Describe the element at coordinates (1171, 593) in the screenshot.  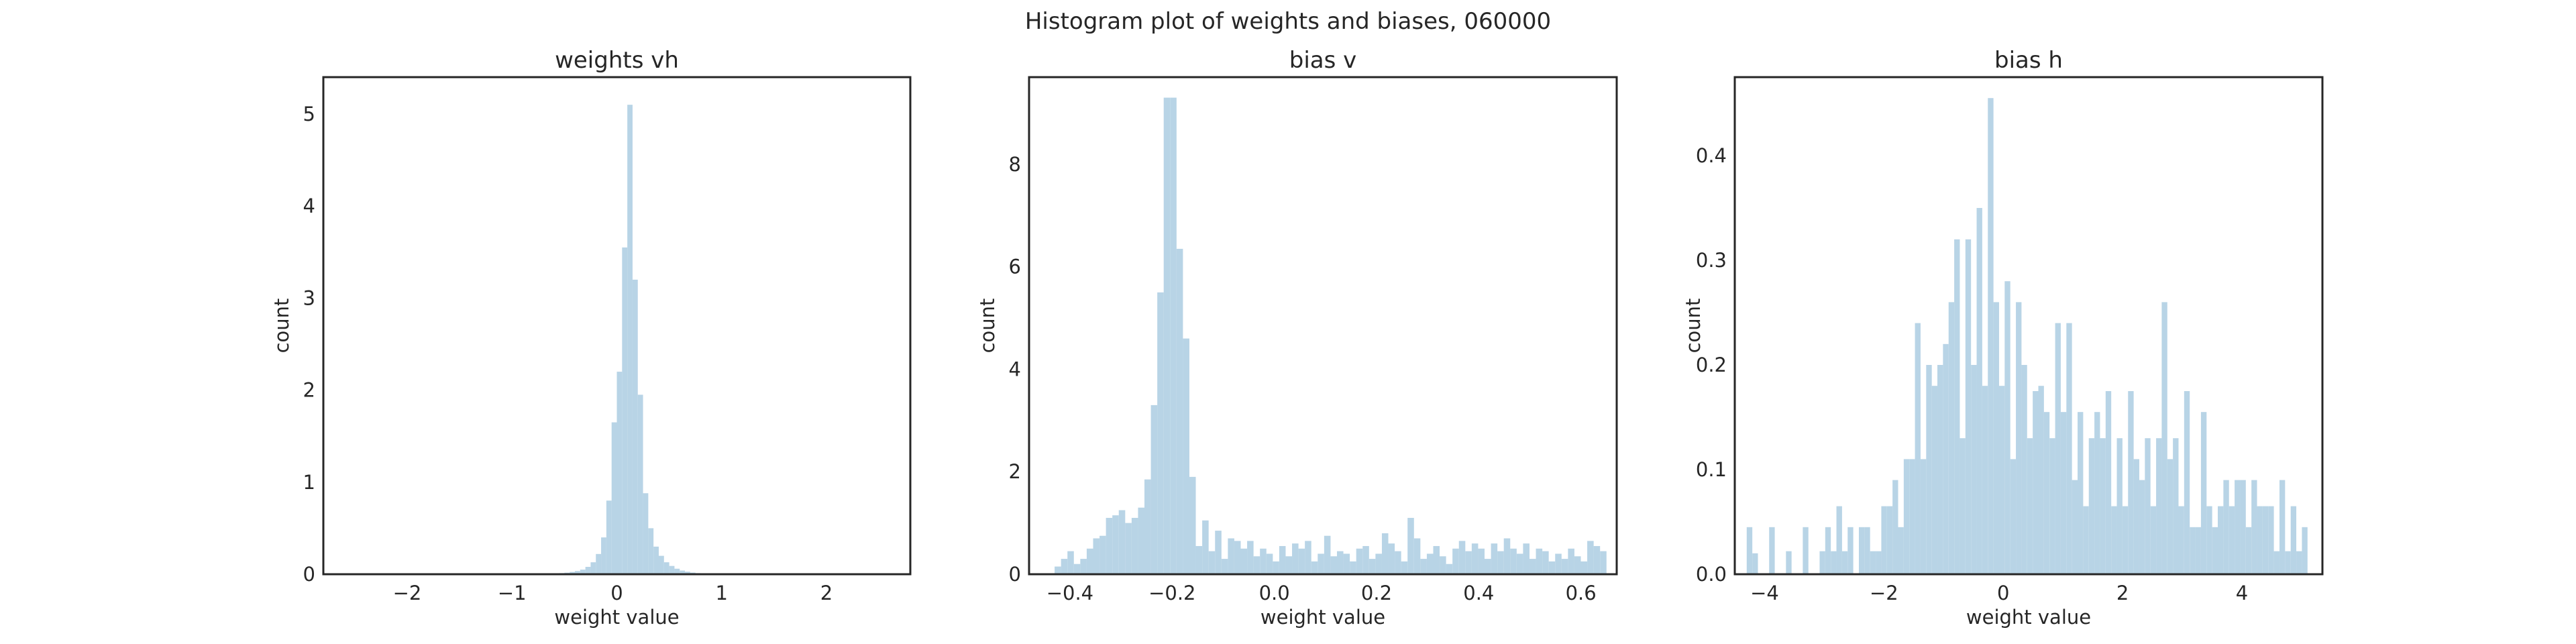
I see `x-tick-label: −0.2` at that location.